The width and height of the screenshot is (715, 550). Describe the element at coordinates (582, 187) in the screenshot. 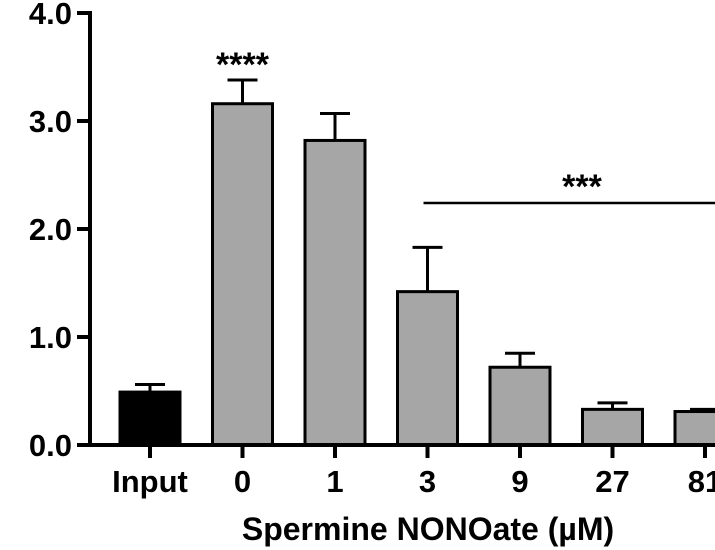

I see `significance-label: ***` at that location.